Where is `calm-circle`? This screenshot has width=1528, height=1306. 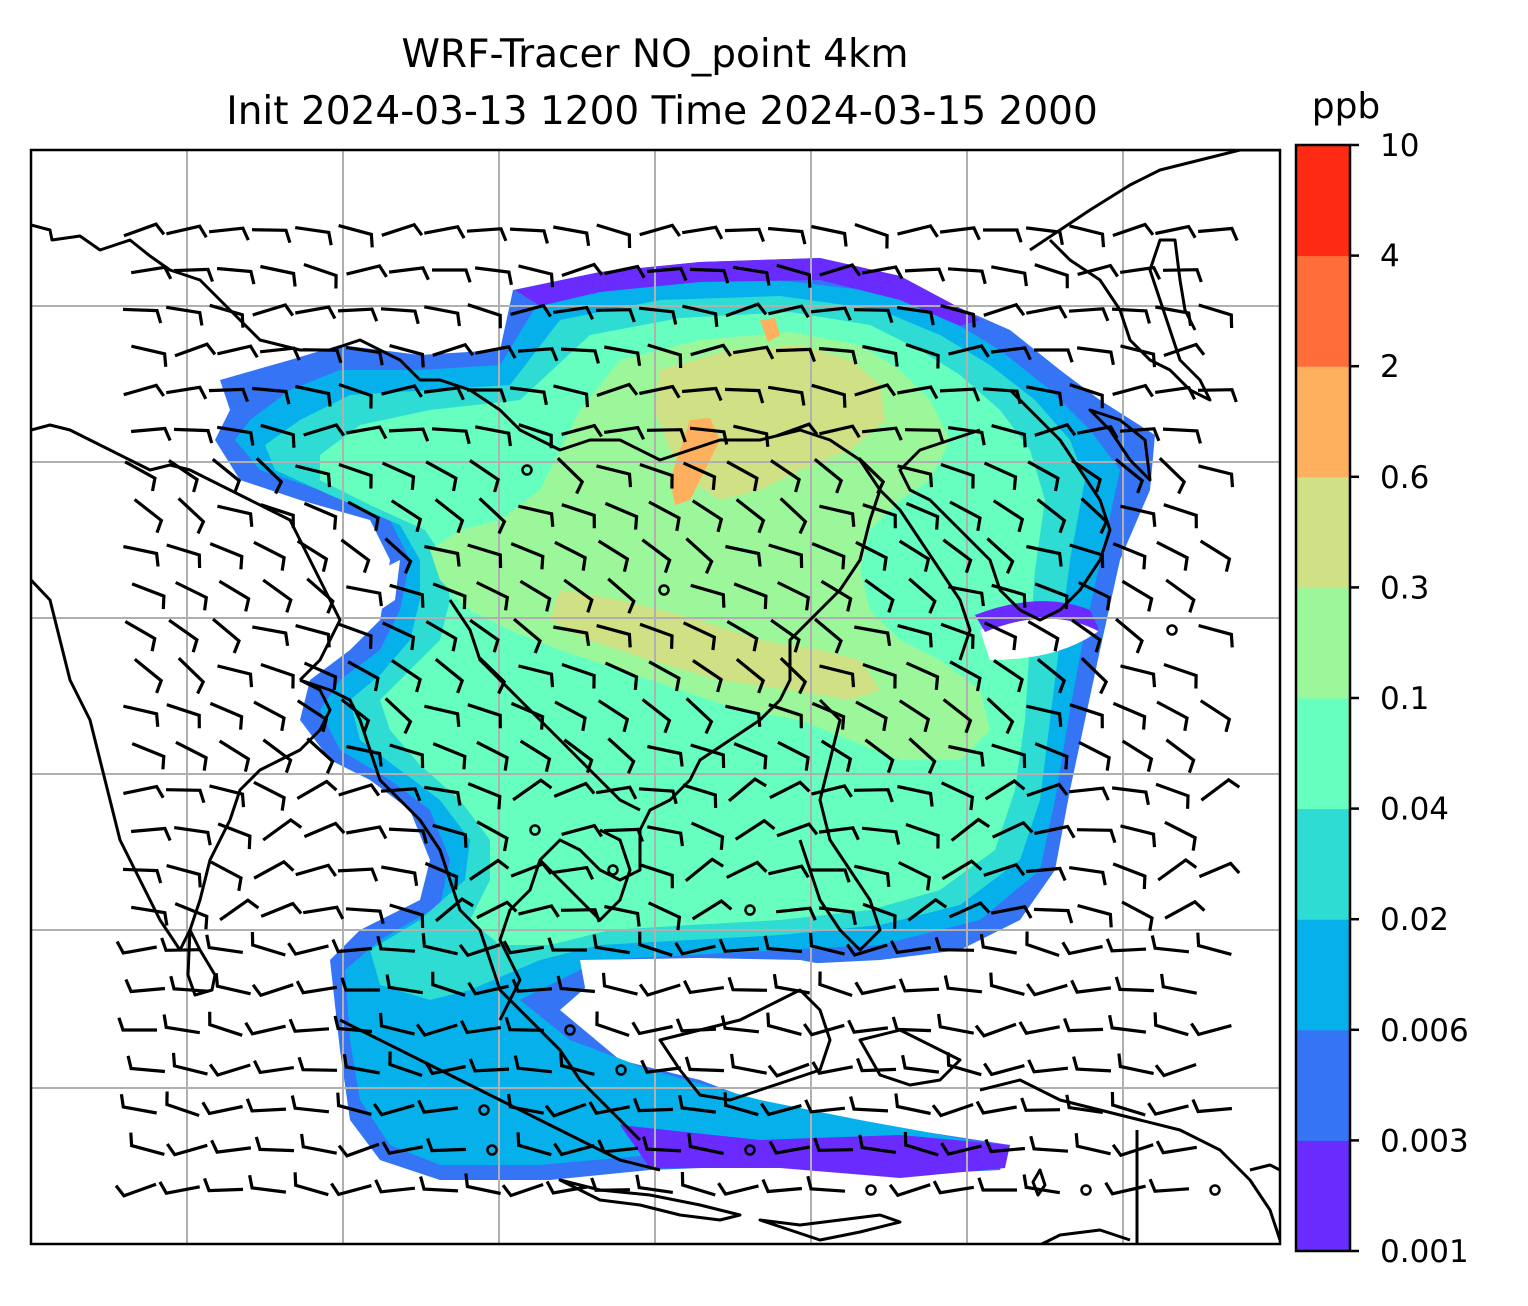
calm-circle is located at coordinates (613, 870).